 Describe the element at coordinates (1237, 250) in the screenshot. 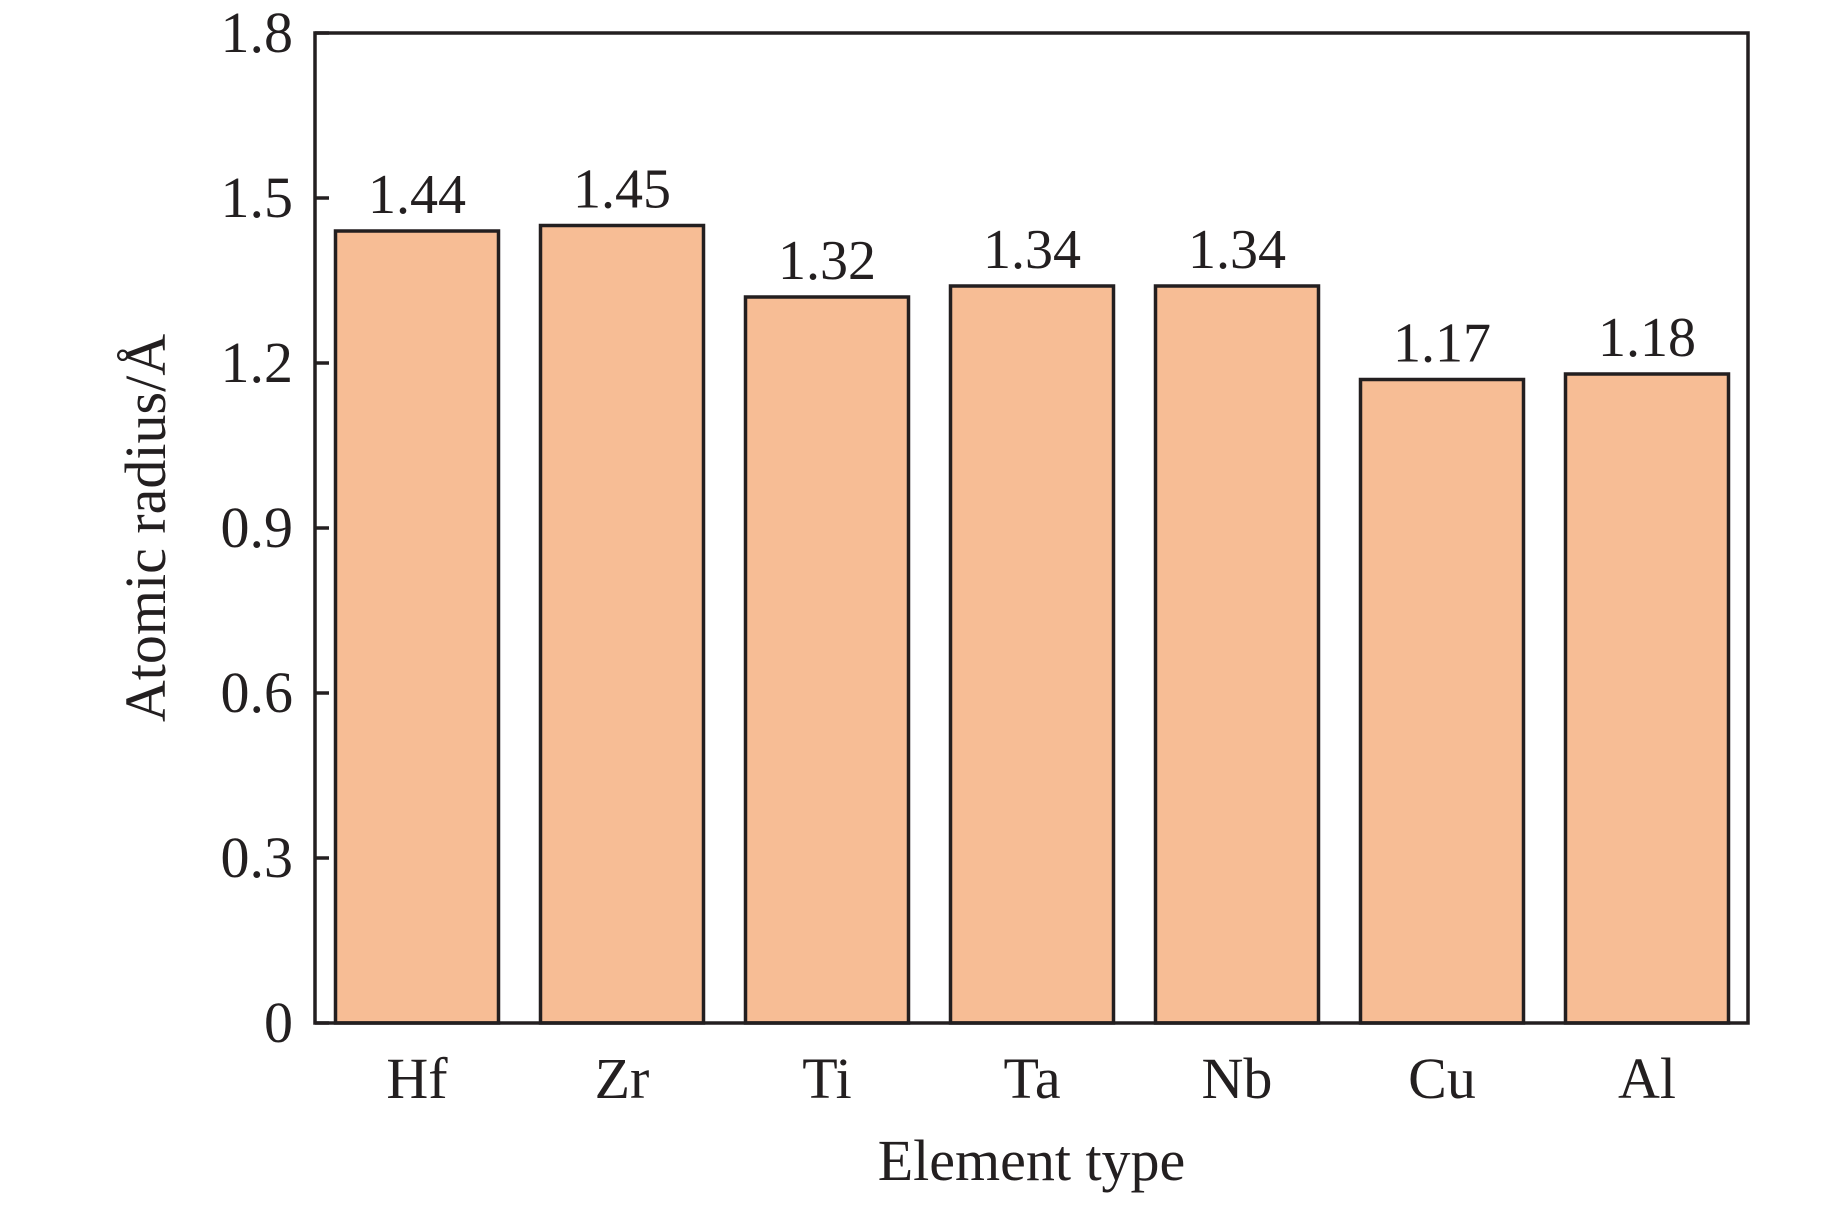

I see `data-label-nb: 1.34` at that location.